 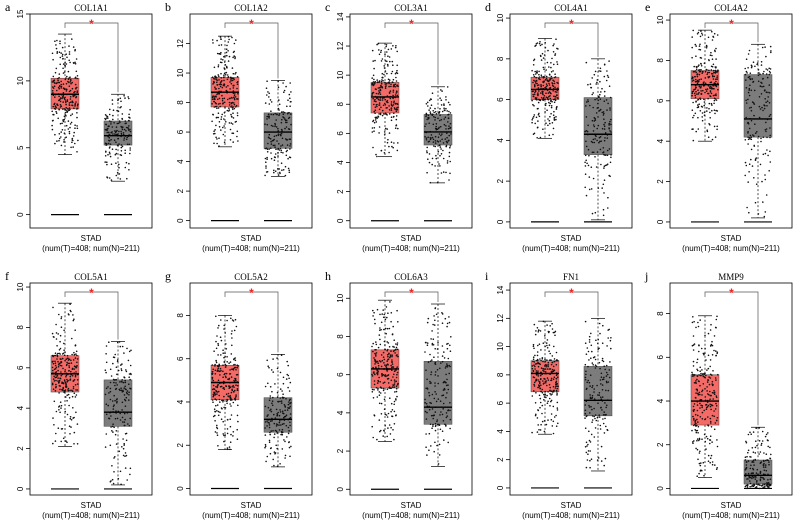 What do you see at coordinates (758, 458) in the screenshot?
I see `normal-points` at bounding box center [758, 458].